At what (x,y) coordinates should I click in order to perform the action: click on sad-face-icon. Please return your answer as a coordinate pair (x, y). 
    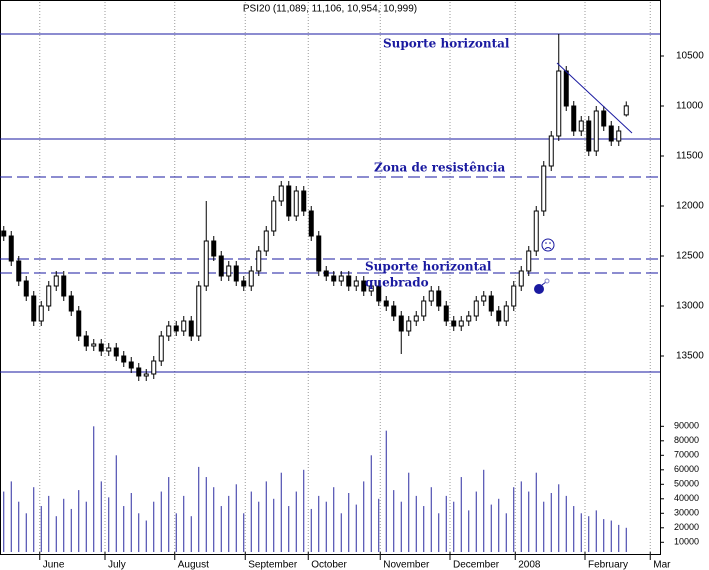
    Looking at the image, I should click on (548, 245).